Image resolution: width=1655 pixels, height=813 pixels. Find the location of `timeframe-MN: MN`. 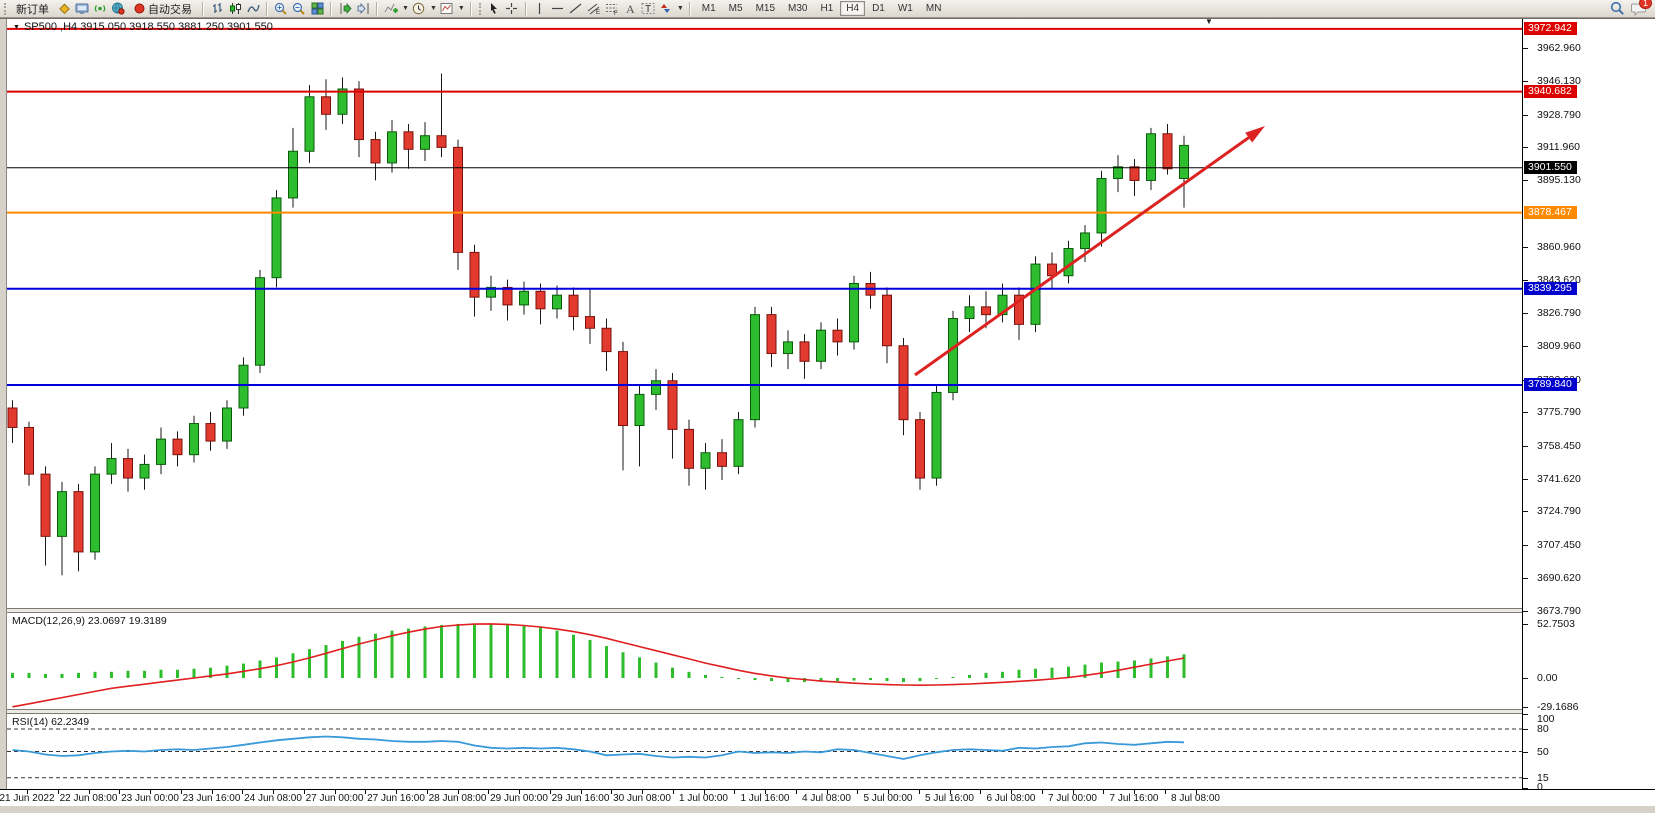

timeframe-MN: MN is located at coordinates (933, 8).